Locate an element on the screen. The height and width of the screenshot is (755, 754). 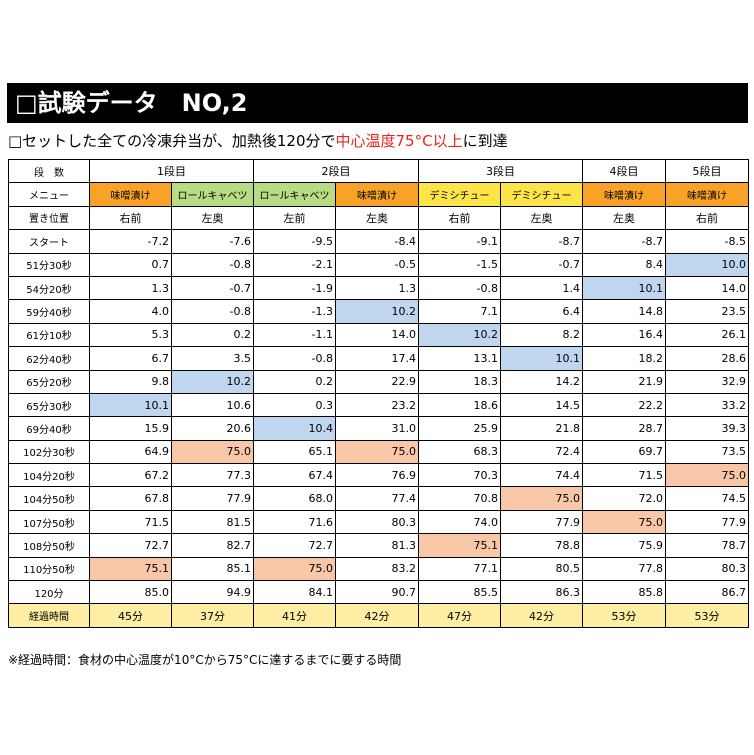
table-row: 120分 85.0 94.9 84.1 90.7 85.5 86.3 85.8 86.7 is located at coordinates (378, 592).